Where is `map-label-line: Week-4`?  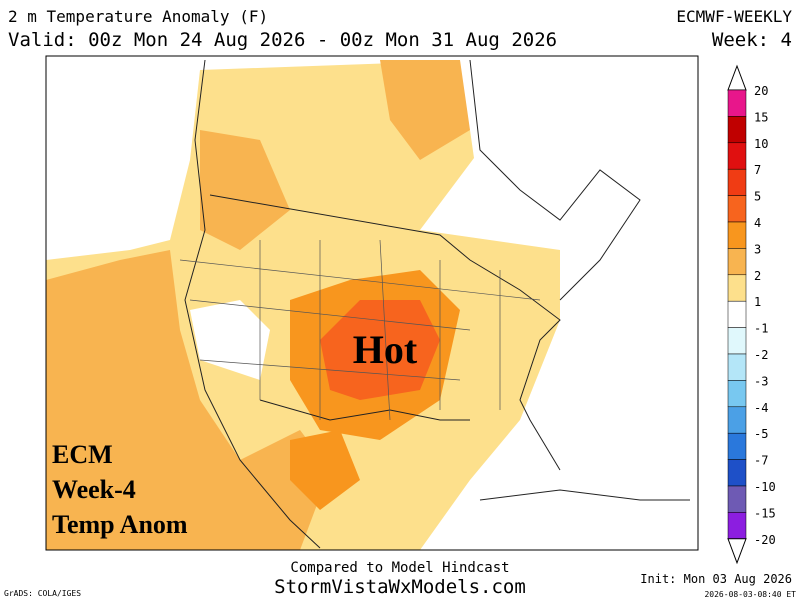 map-label-line: Week-4 is located at coordinates (94, 489).